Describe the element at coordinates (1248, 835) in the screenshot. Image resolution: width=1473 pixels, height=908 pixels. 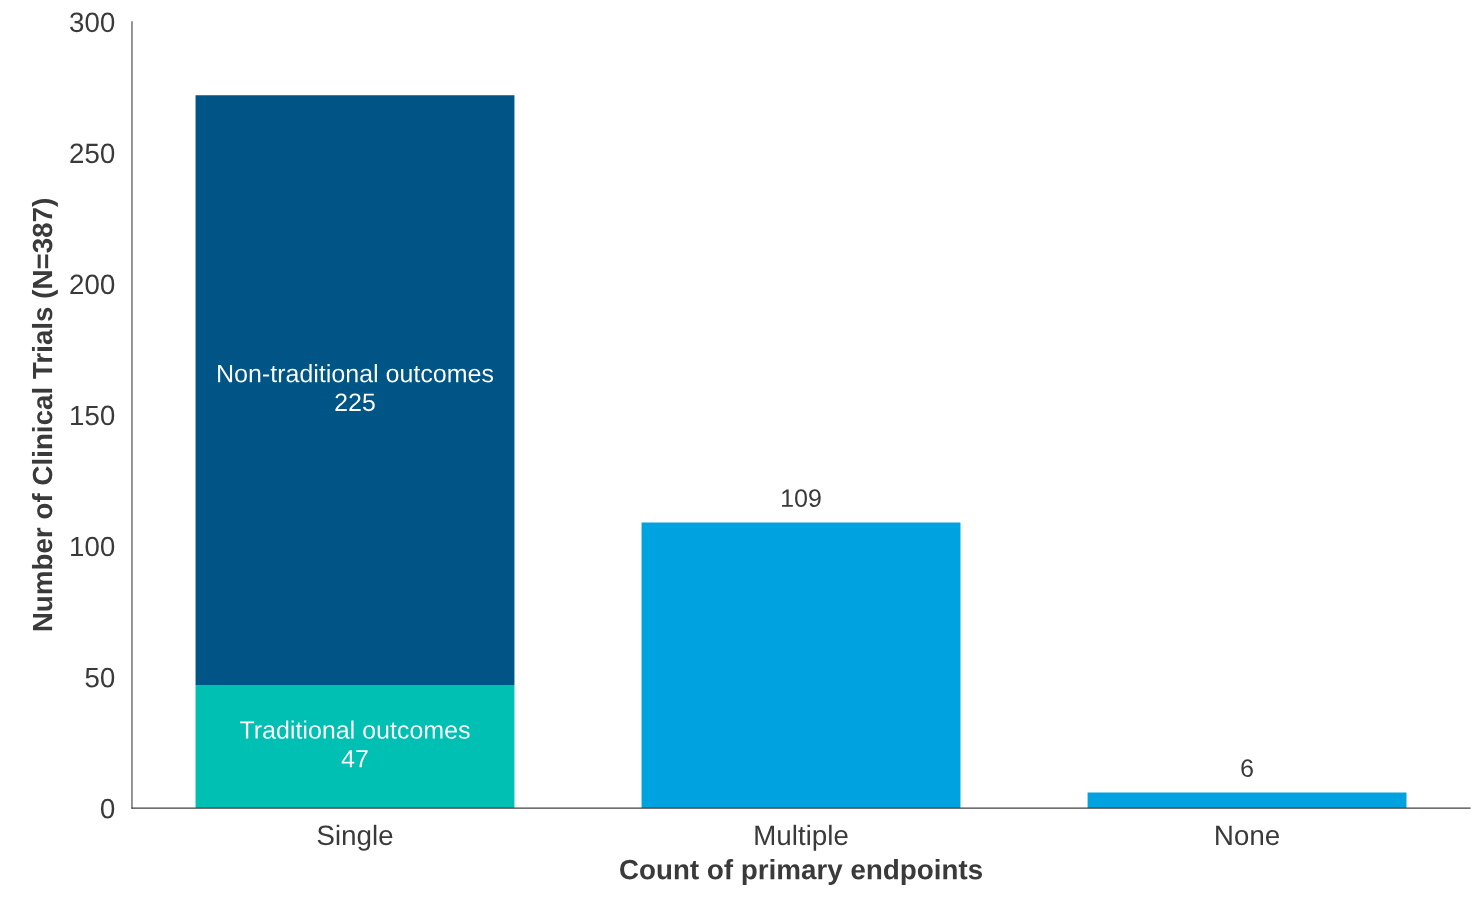
I see `x-tick-label: None` at that location.